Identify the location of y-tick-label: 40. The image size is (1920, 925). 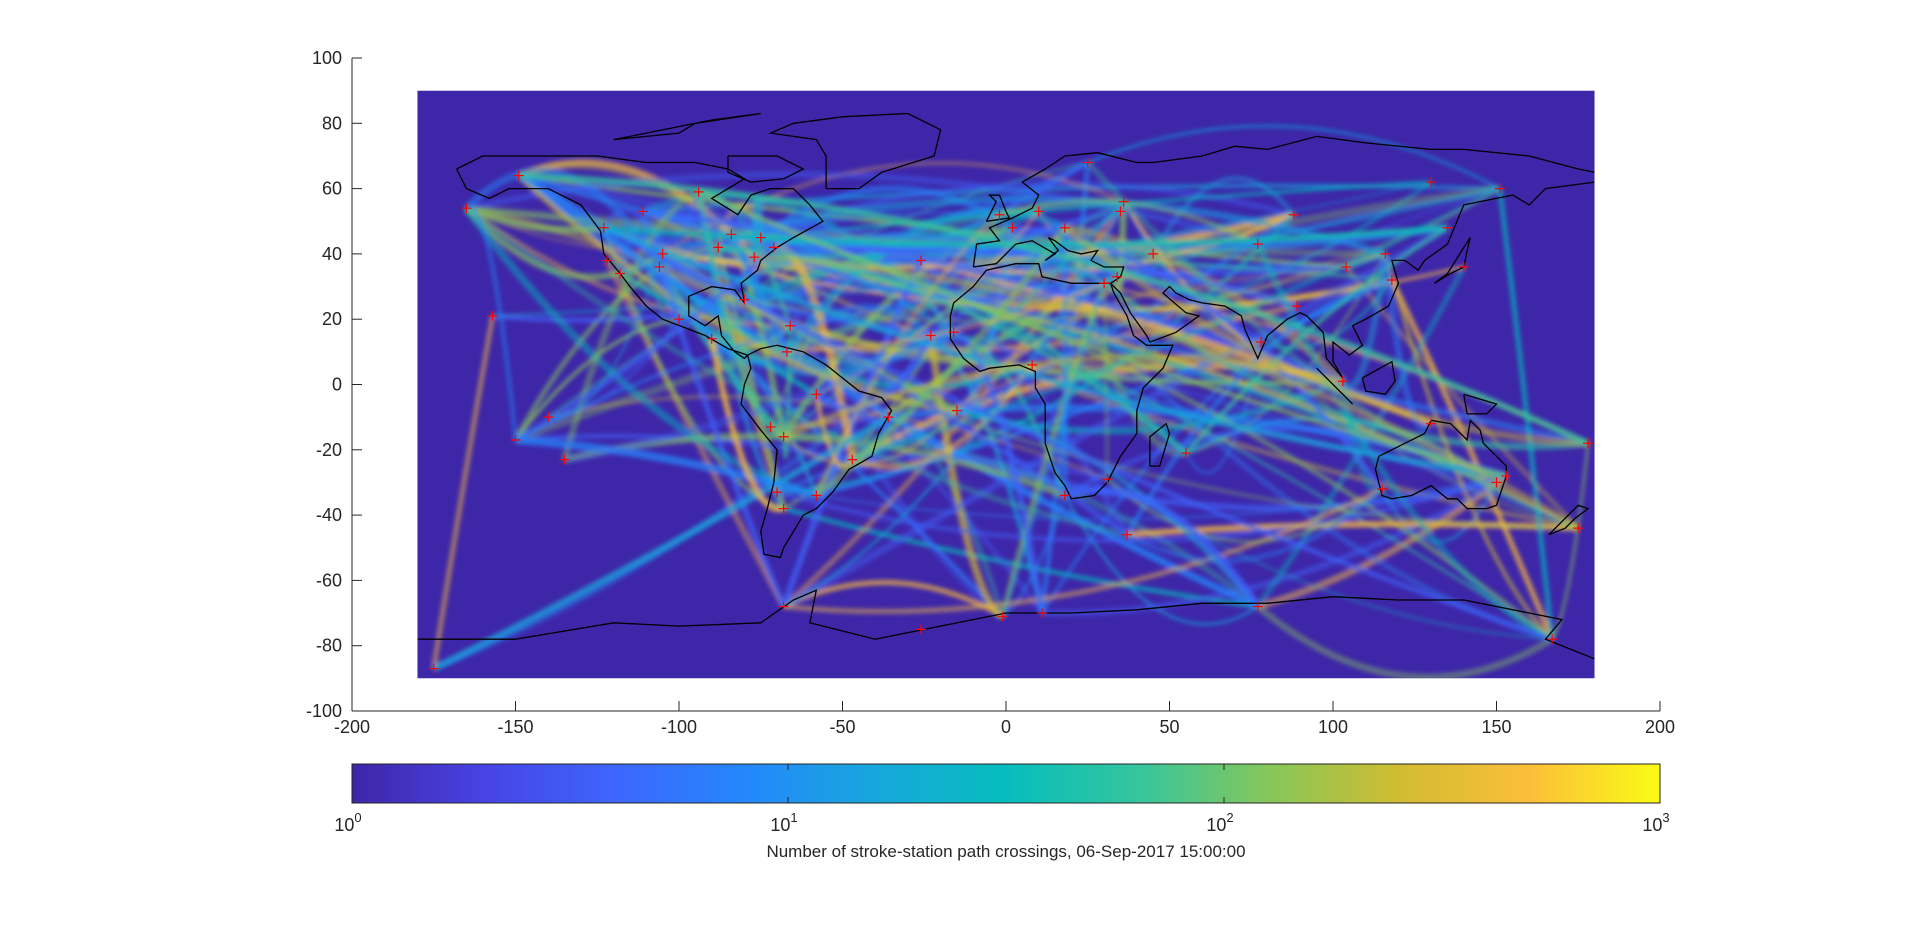
(332, 254).